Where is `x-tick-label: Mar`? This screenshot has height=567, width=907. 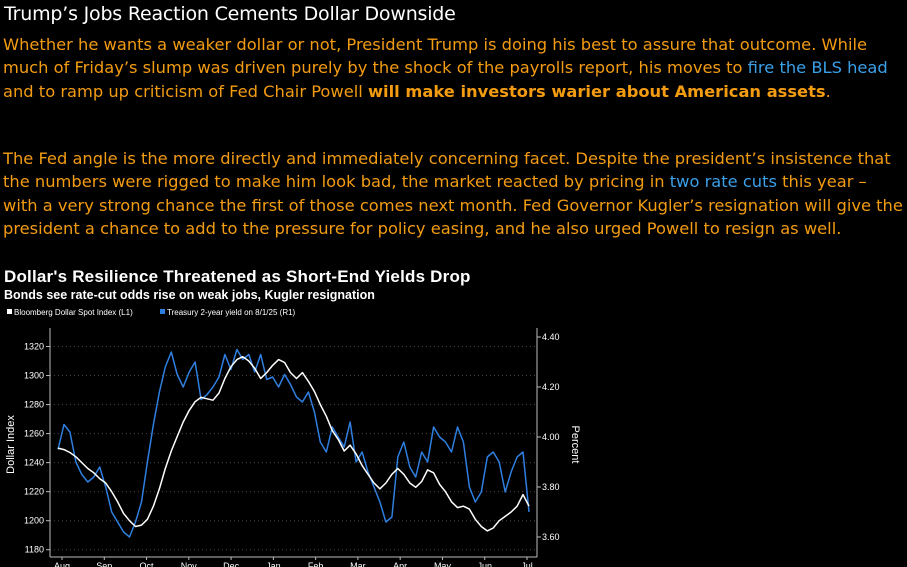 x-tick-label: Mar is located at coordinates (358, 564).